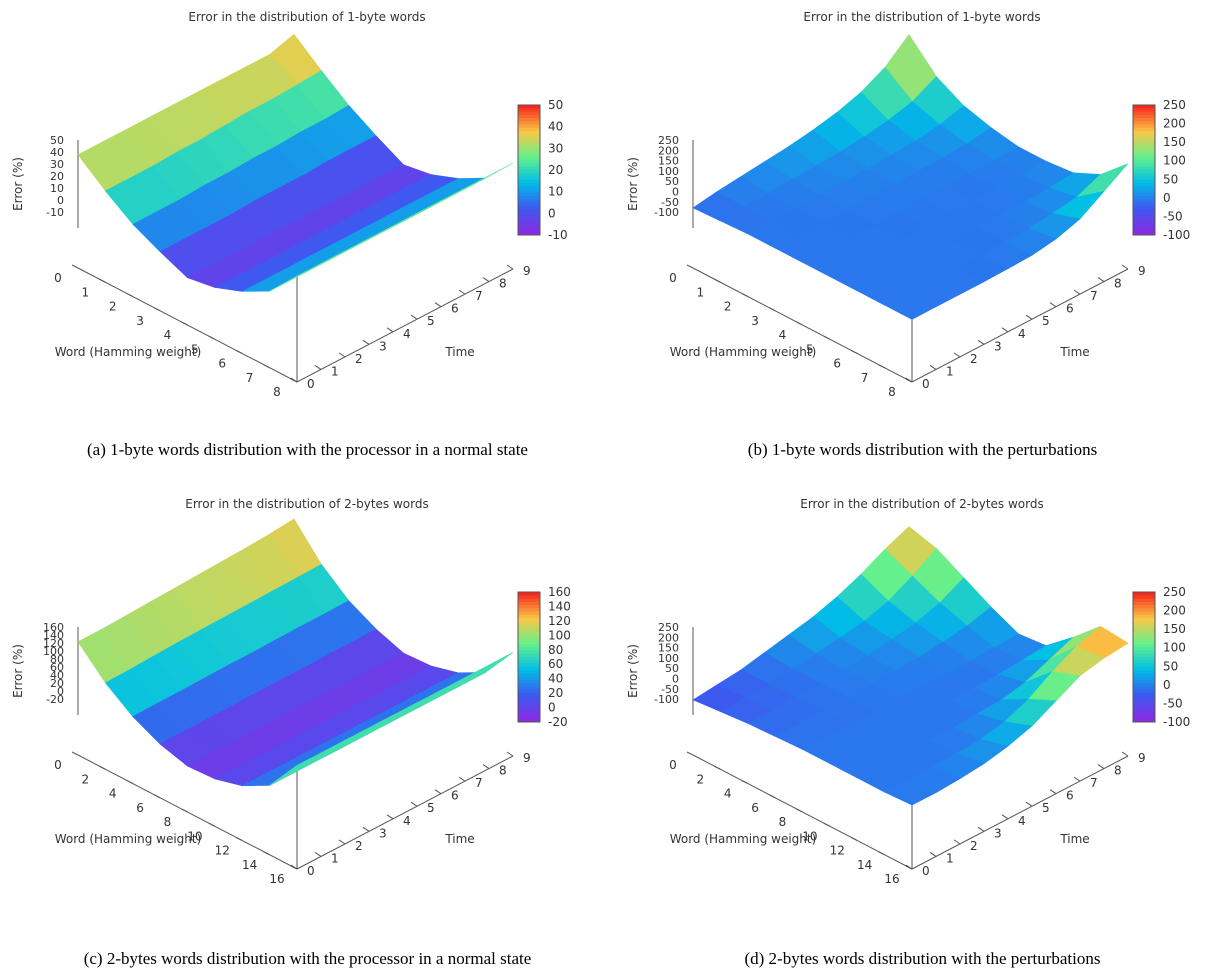 Image resolution: width=1230 pixels, height=974 pixels. Describe the element at coordinates (755, 808) in the screenshot. I see `x-tick-label: 6` at that location.